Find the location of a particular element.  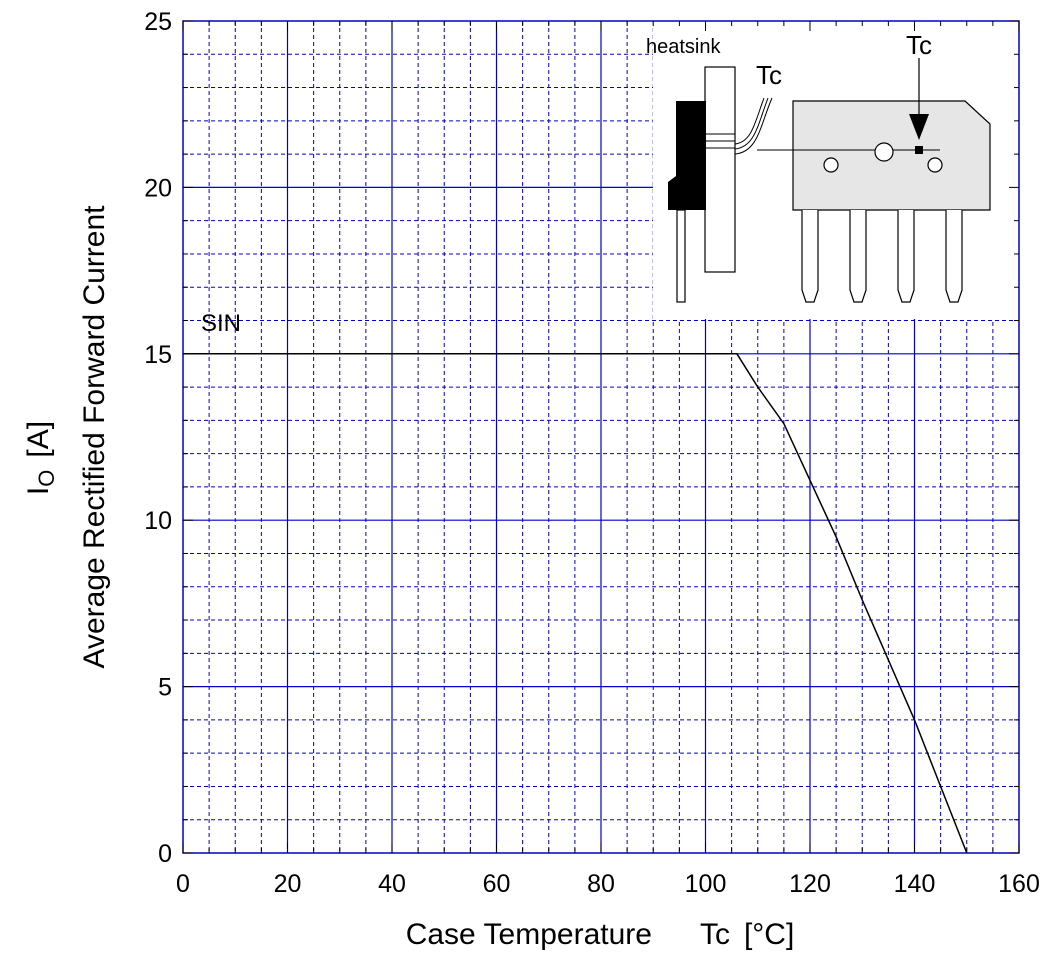

package-leads is located at coordinates (882, 256).